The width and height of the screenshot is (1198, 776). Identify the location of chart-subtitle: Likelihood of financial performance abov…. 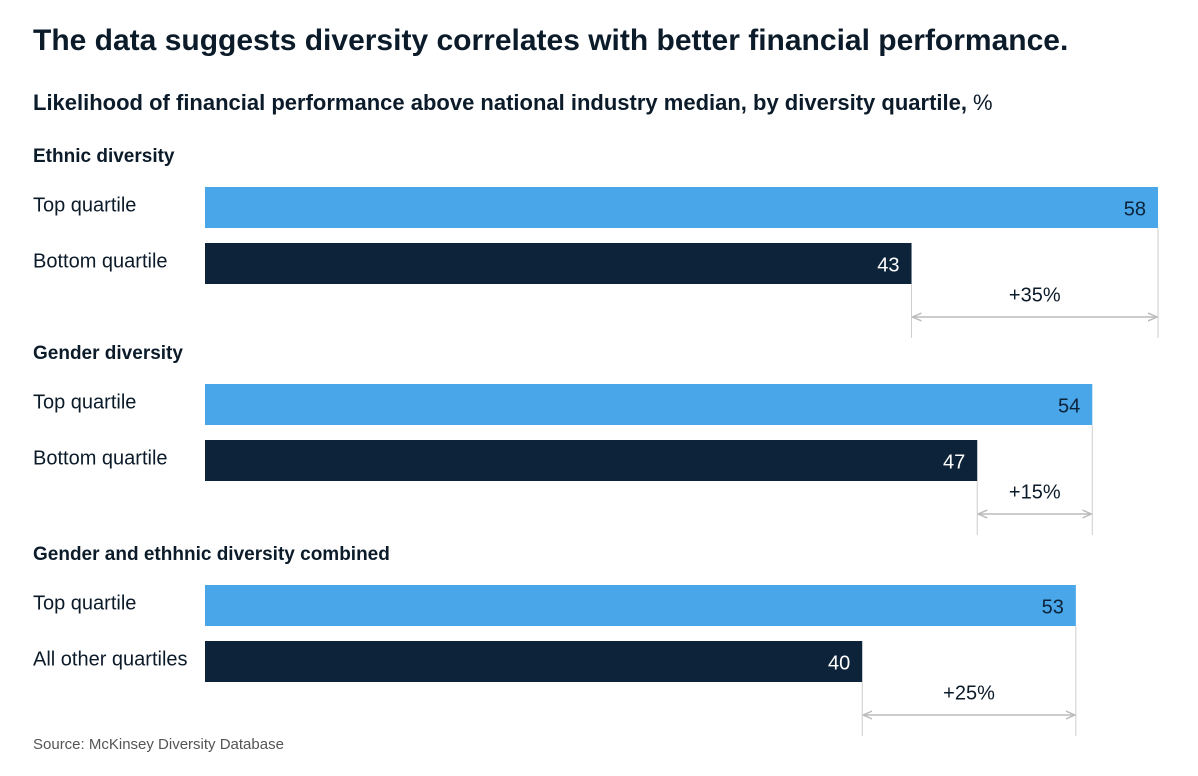
(513, 102).